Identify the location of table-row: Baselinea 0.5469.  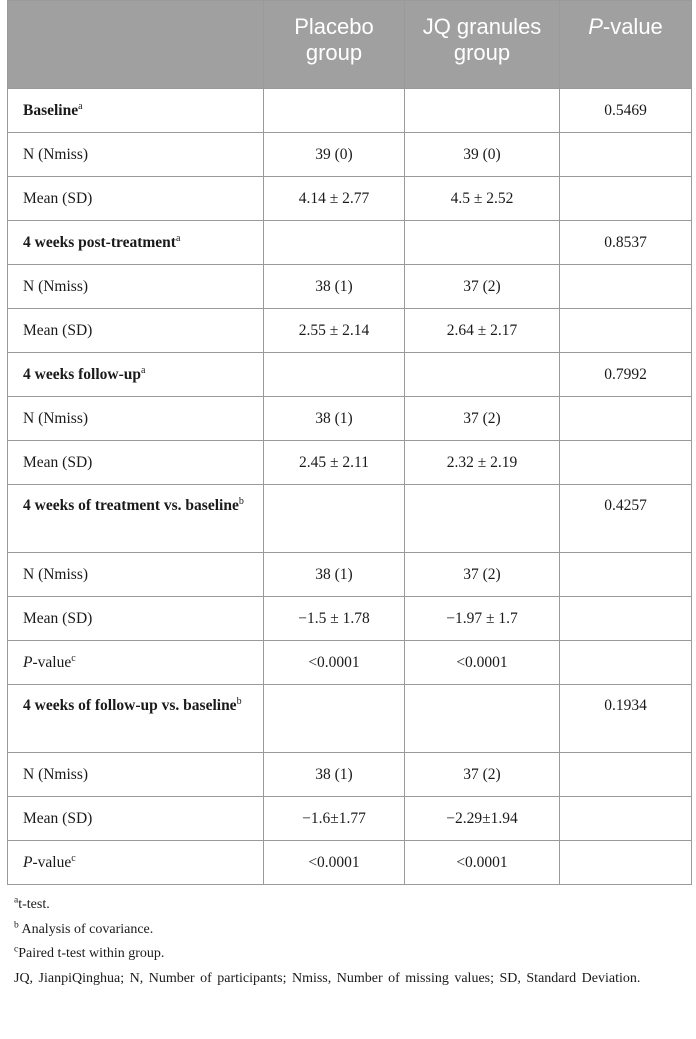
(349, 110).